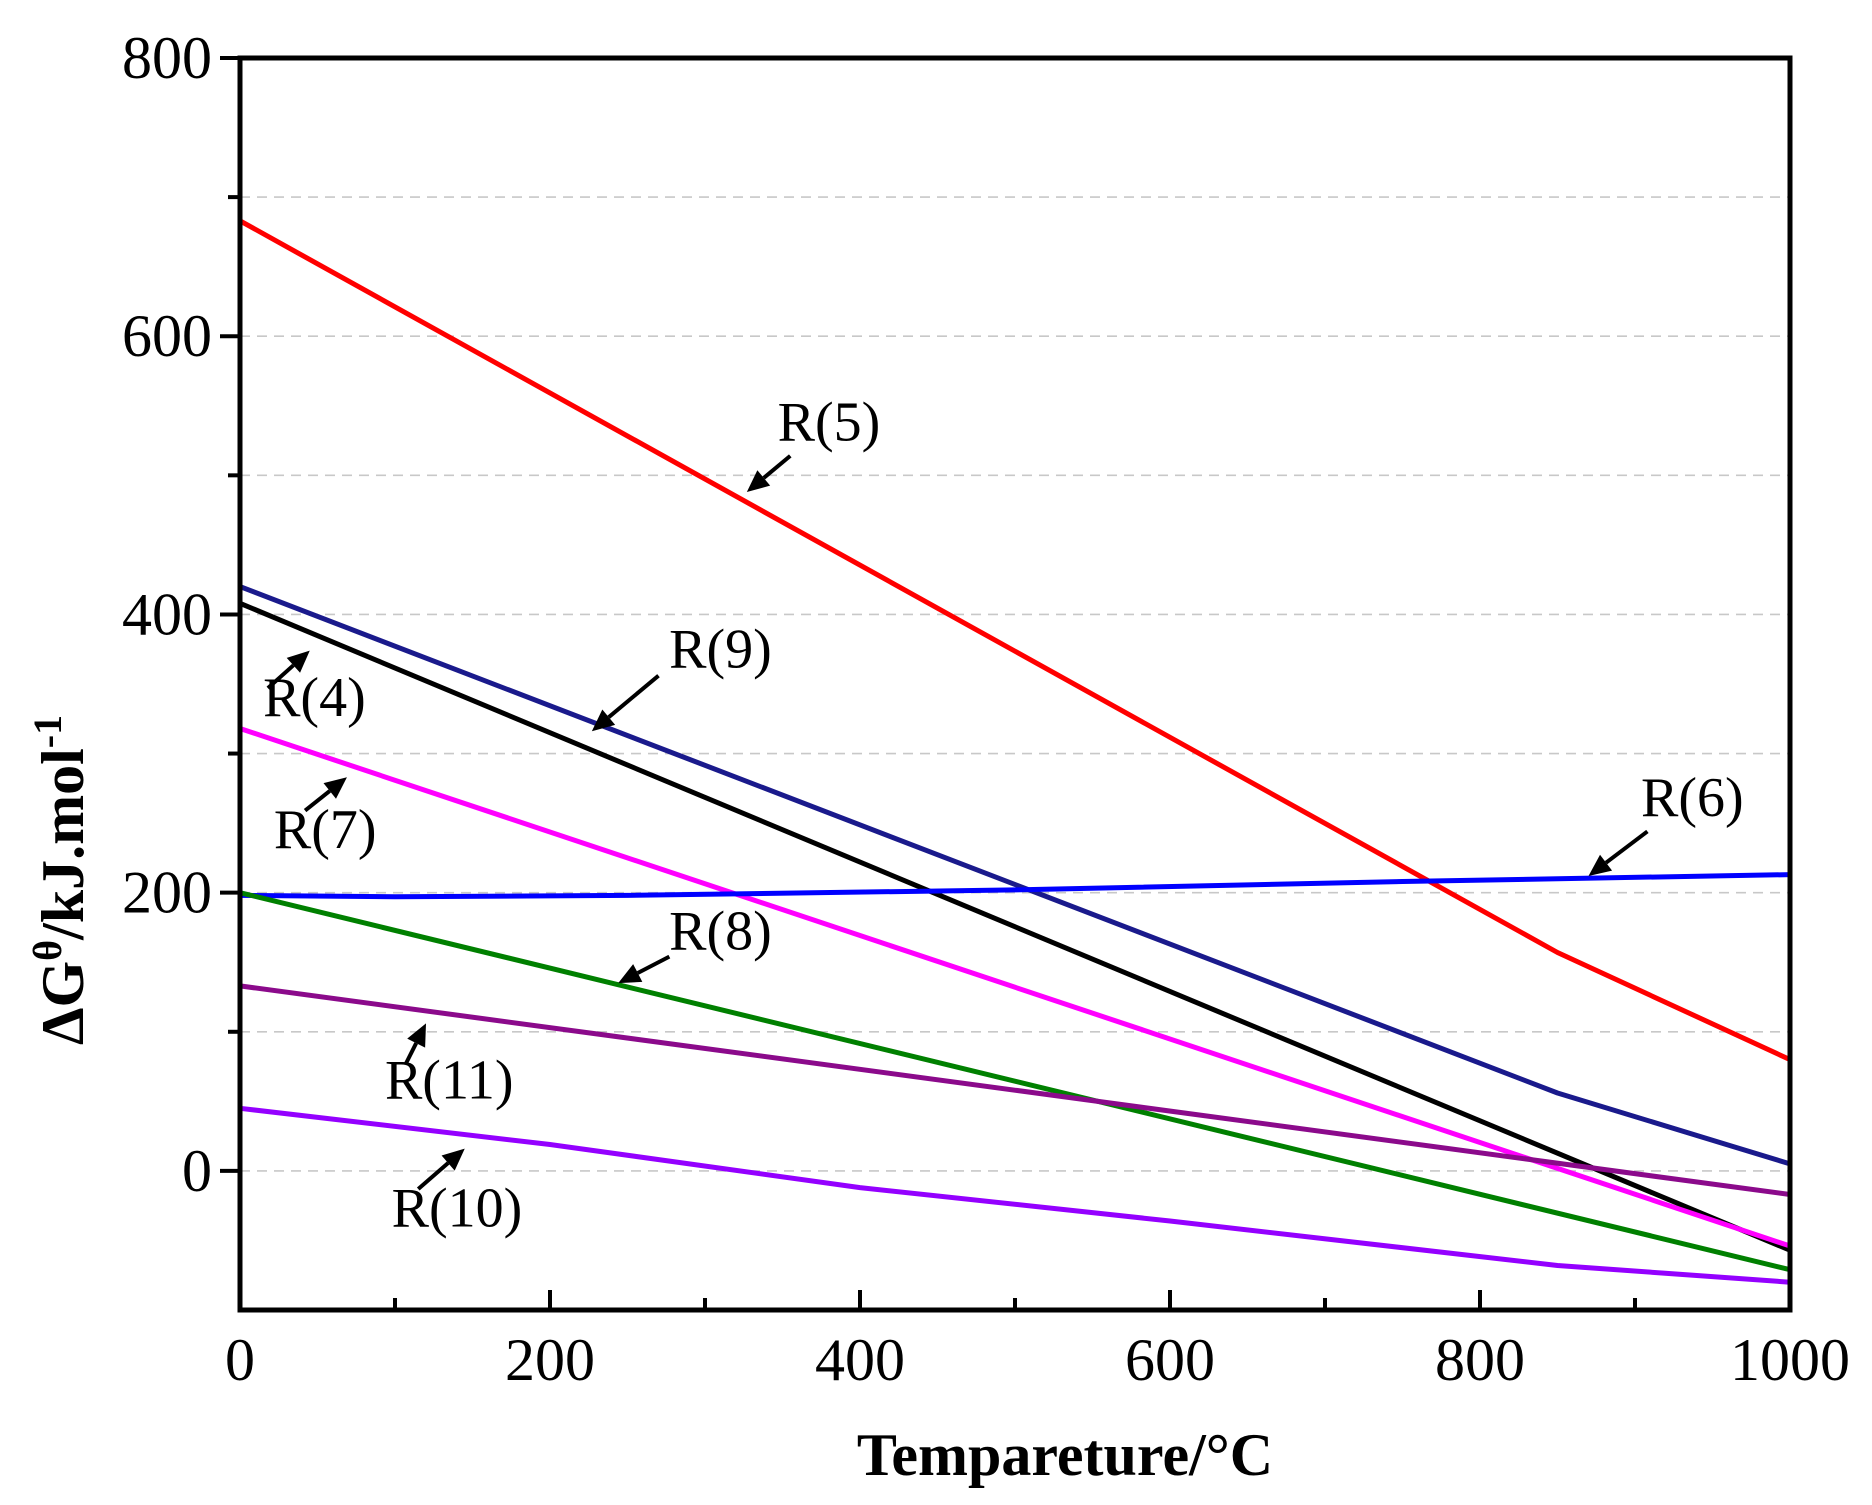 The height and width of the screenshot is (1505, 1872). I want to click on annotation-arrow-head-r6, so click(1600, 865).